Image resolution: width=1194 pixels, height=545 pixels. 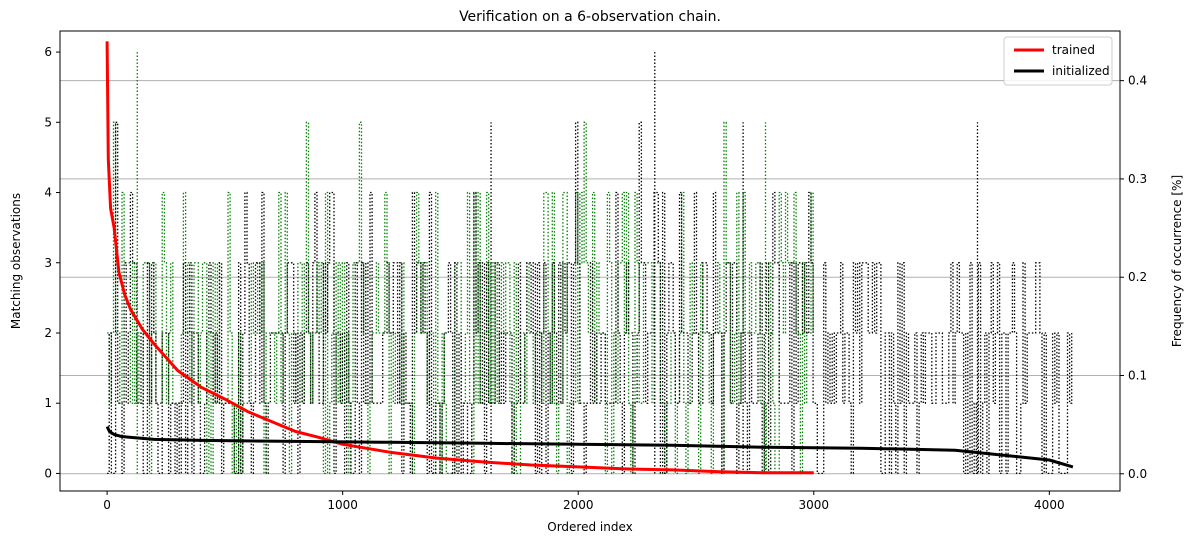 I want to click on y-axis-label: Matching observations, so click(x=16, y=261).